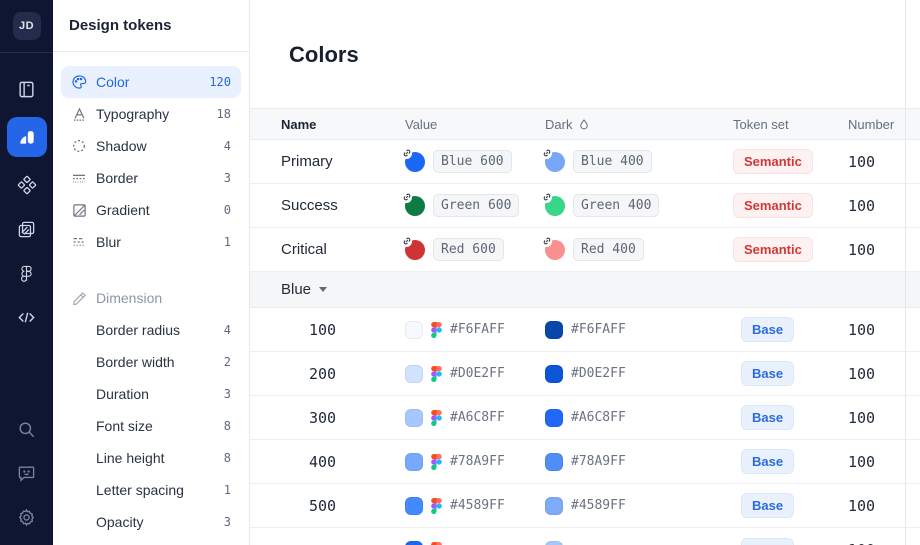  I want to click on table-row: 200 #D0E2FF #D0E2FF Base 100, so click(585, 374).